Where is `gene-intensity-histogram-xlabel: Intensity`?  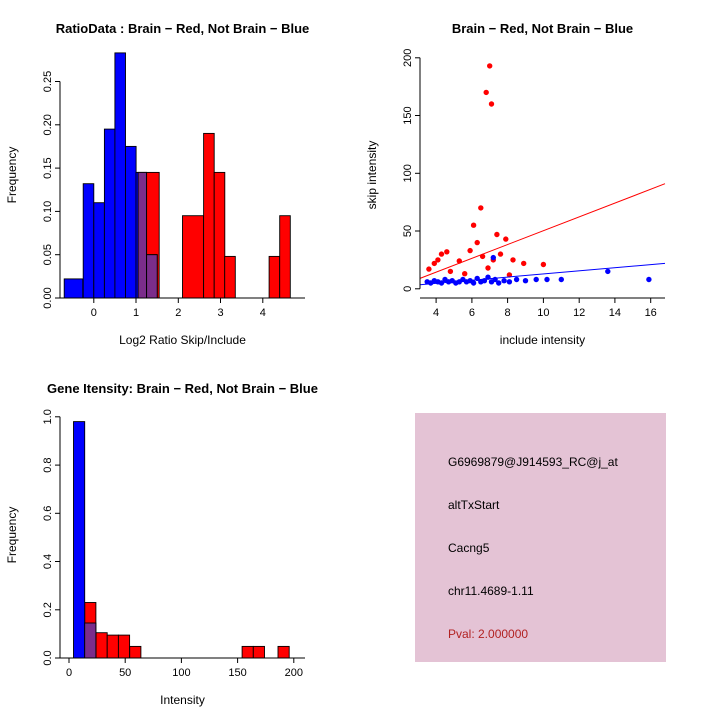
gene-intensity-histogram-xlabel: Intensity is located at coordinates (182, 700).